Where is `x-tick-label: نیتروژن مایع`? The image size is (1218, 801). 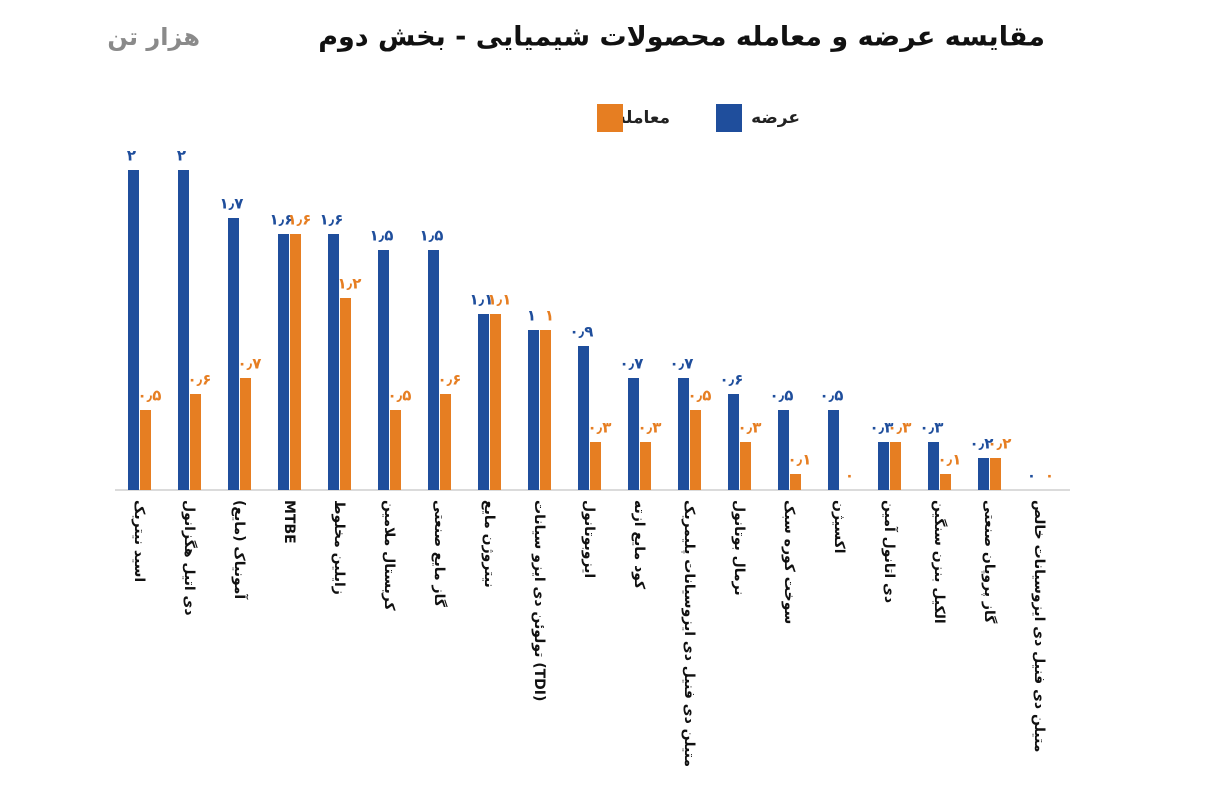 x-tick-label: نیتروژن مایع is located at coordinates (489, 544).